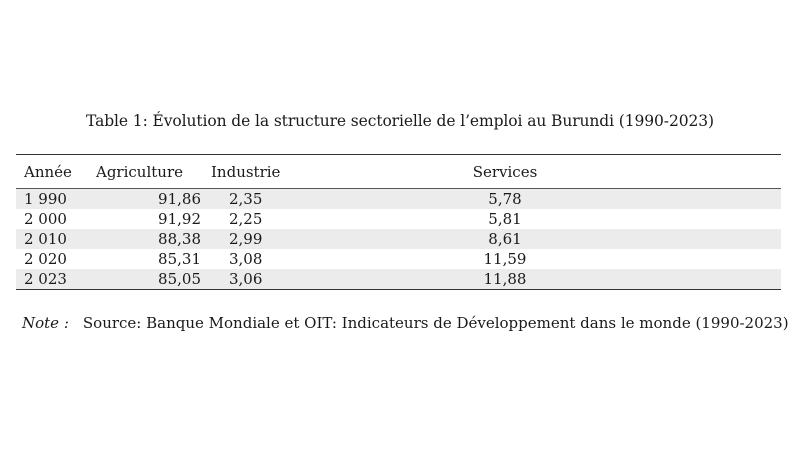  I want to click on cell-services: 11,88, so click(505, 279).